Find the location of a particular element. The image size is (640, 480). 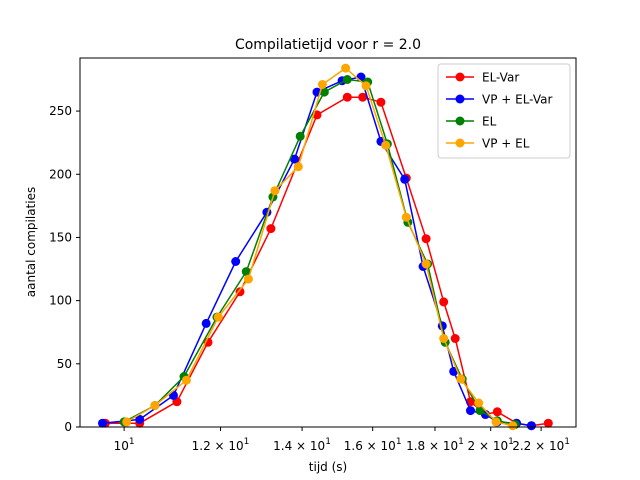

y-tick-label: 0 is located at coordinates (68, 427).